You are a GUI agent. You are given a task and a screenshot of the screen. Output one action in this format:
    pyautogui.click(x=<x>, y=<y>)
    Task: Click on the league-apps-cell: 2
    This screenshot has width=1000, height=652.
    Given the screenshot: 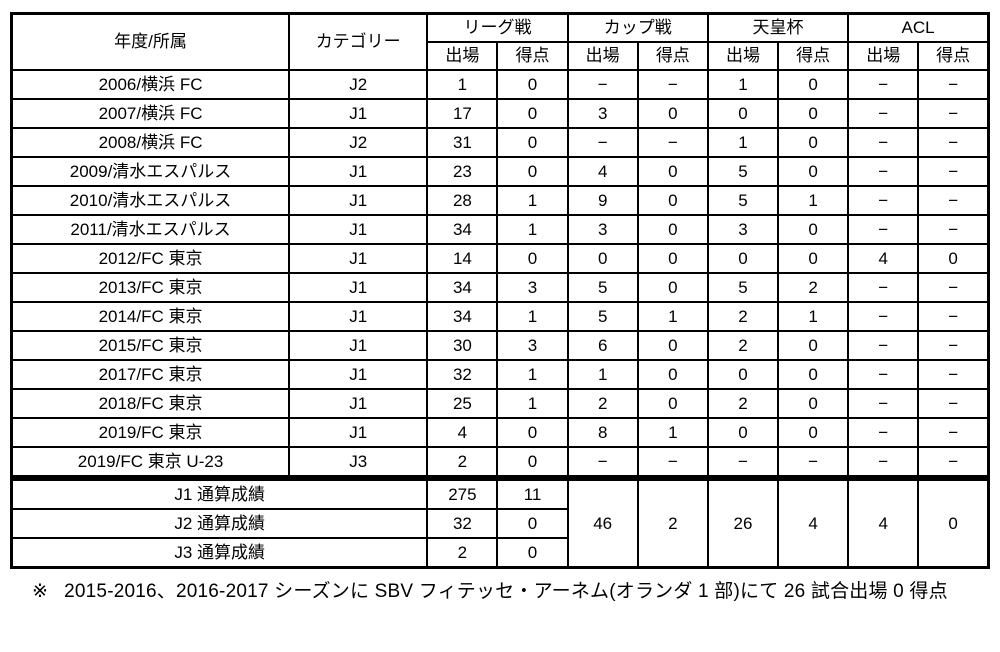 What is the action you would take?
    pyautogui.click(x=462, y=462)
    